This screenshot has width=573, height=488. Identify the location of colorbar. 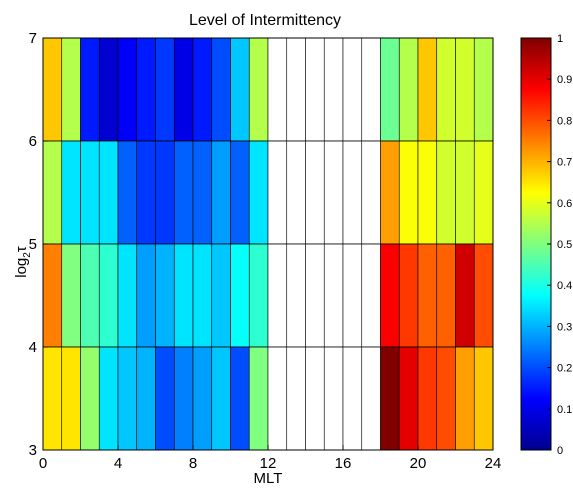
(536, 244).